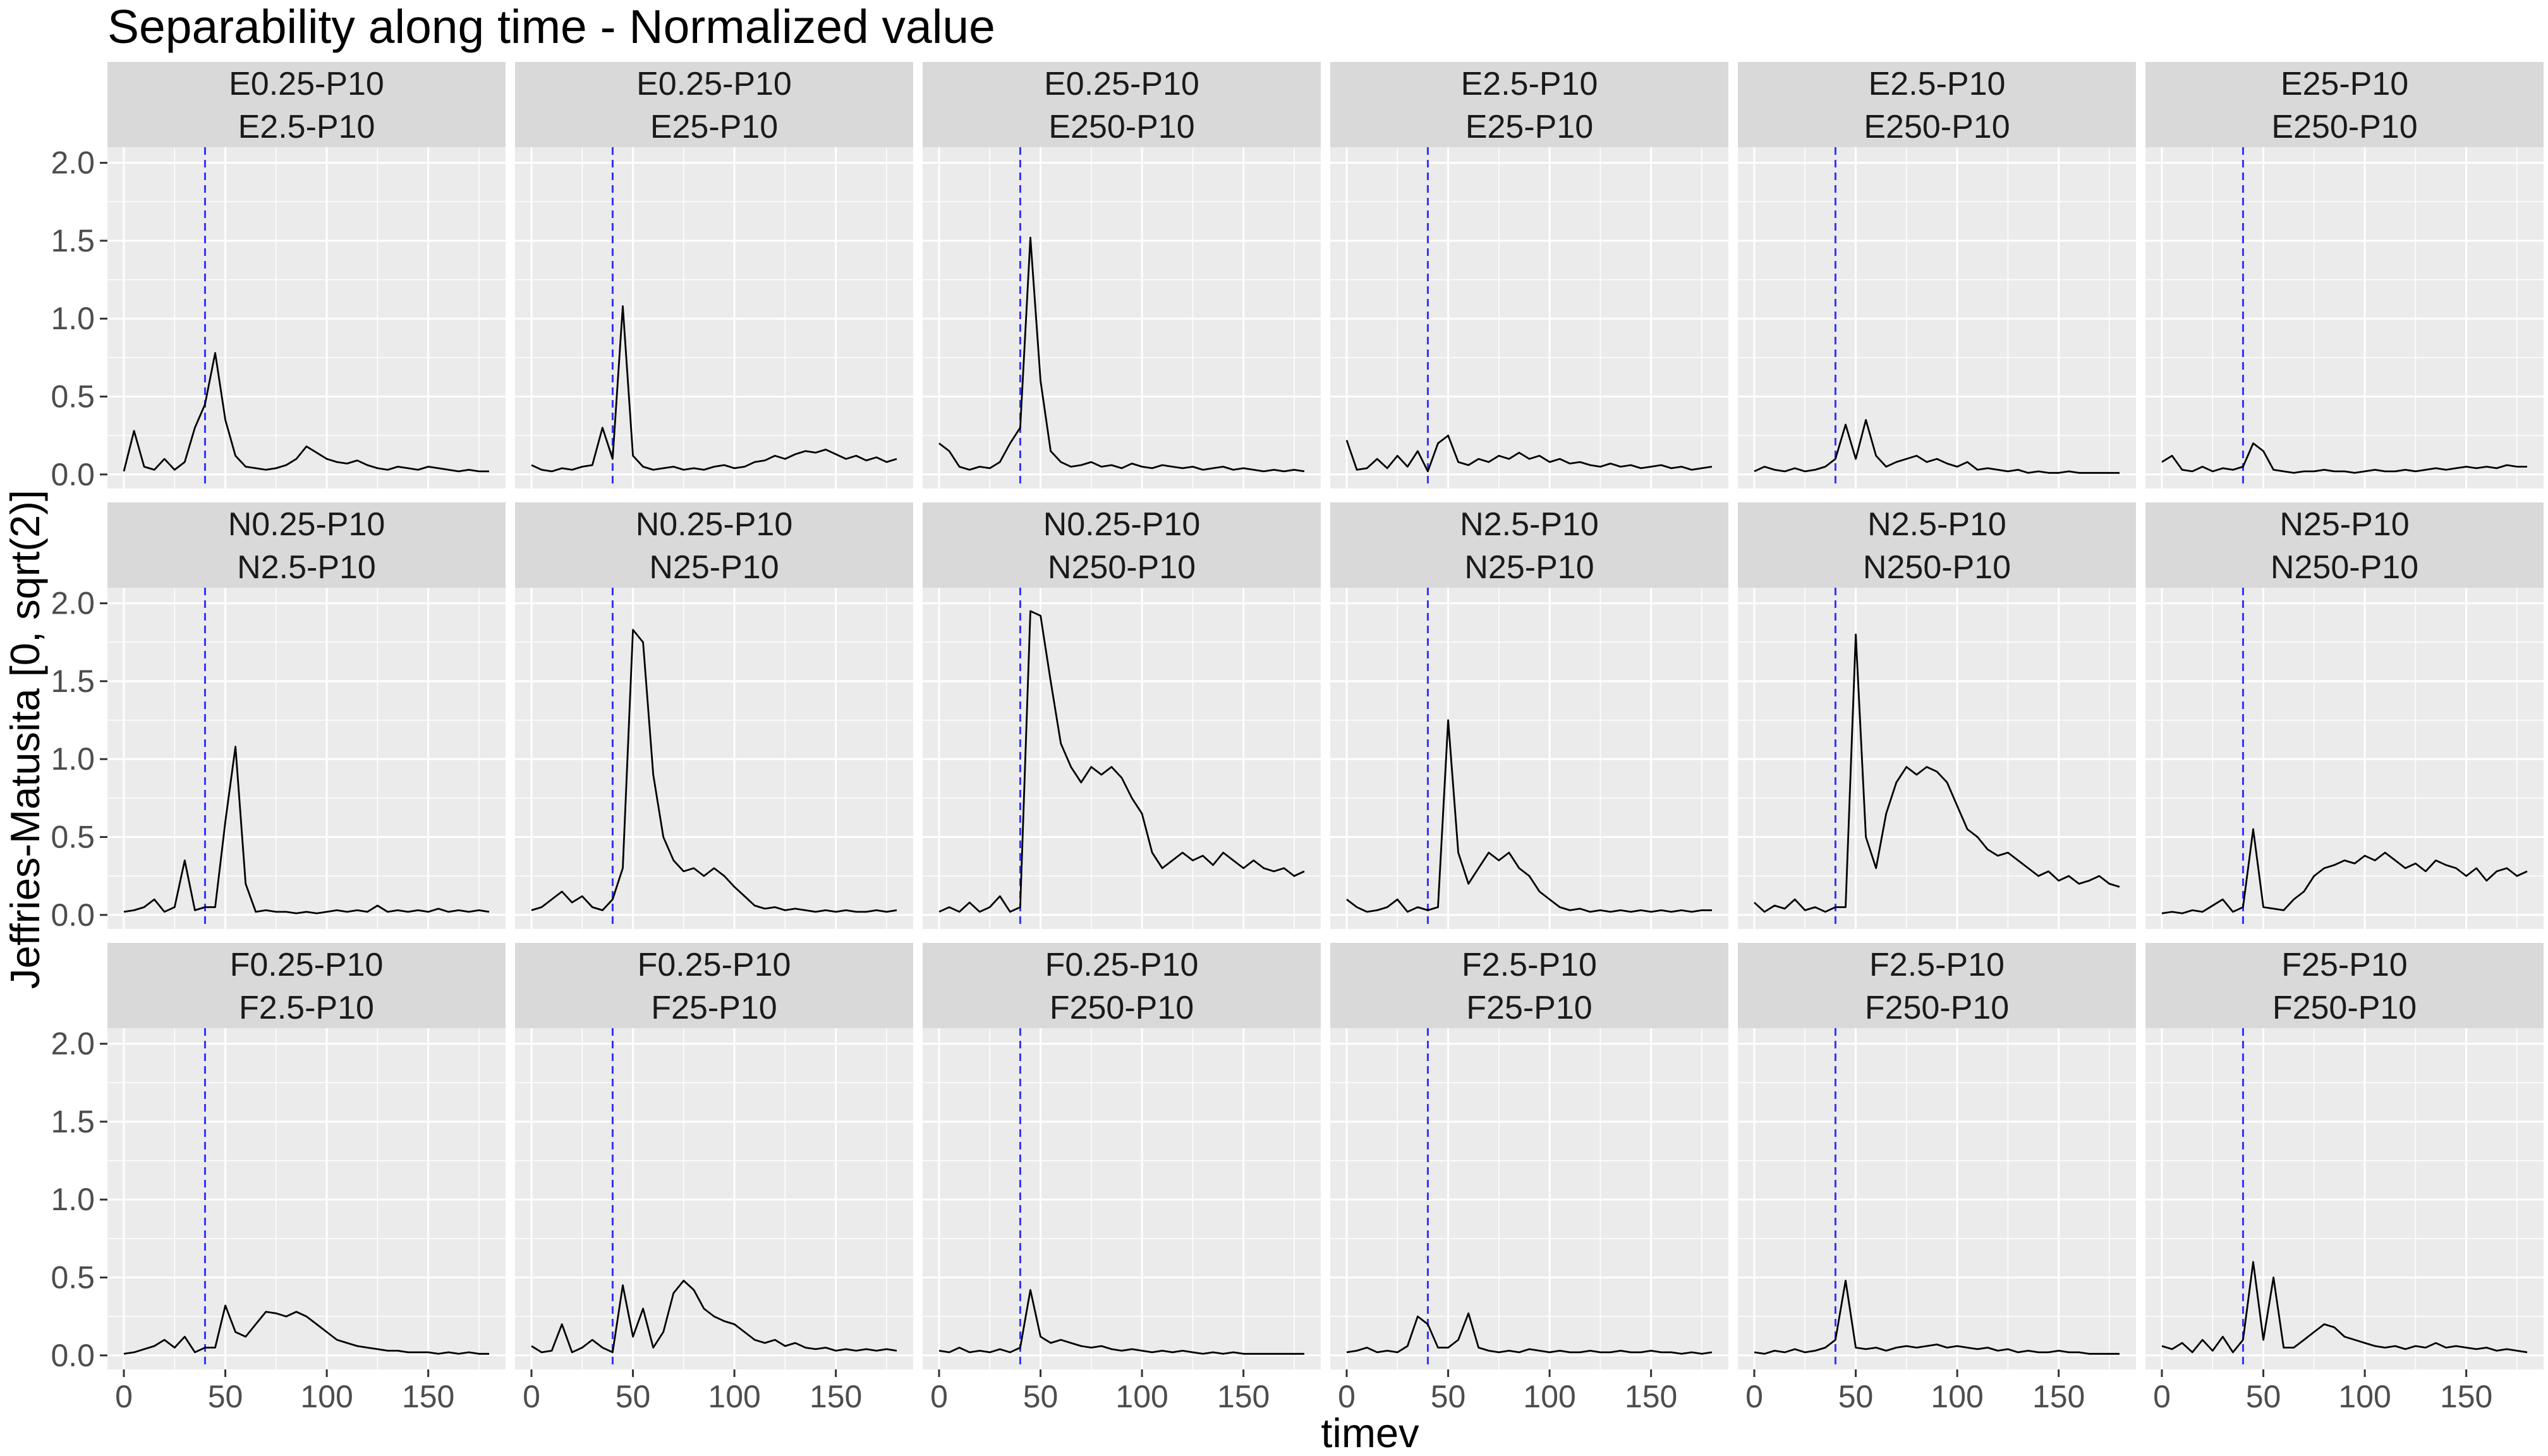 This screenshot has height=1456, width=2548. What do you see at coordinates (1529, 275) in the screenshot?
I see `facet-panel: E2.5-P10 E25-P10` at bounding box center [1529, 275].